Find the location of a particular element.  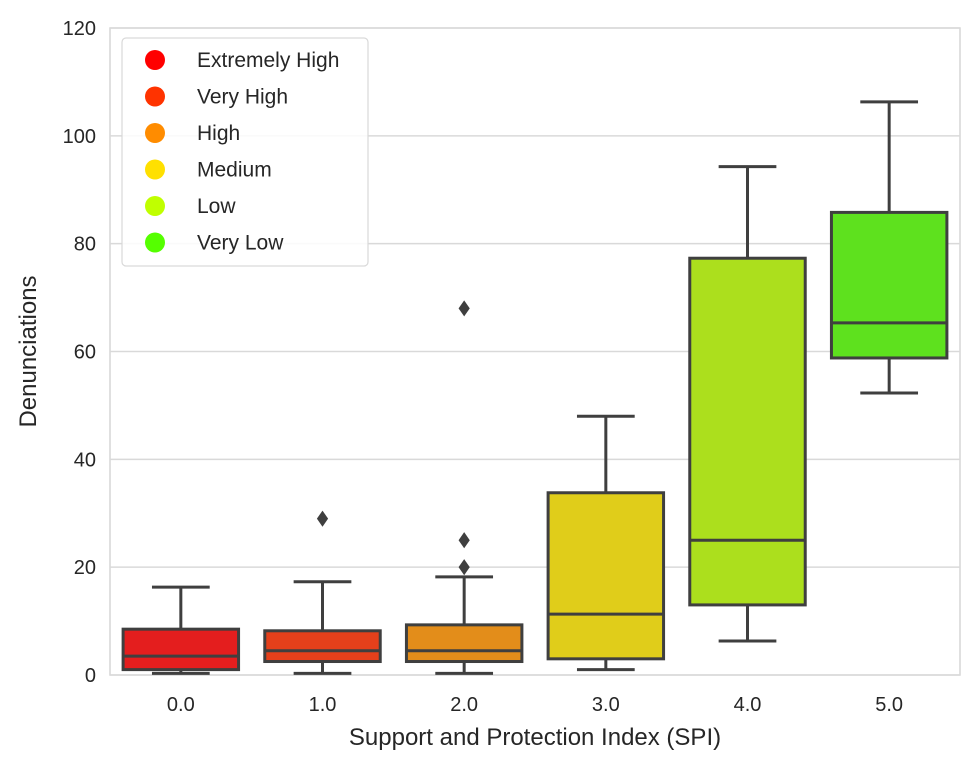

x-tick-label: 4.0 is located at coordinates (748, 705).